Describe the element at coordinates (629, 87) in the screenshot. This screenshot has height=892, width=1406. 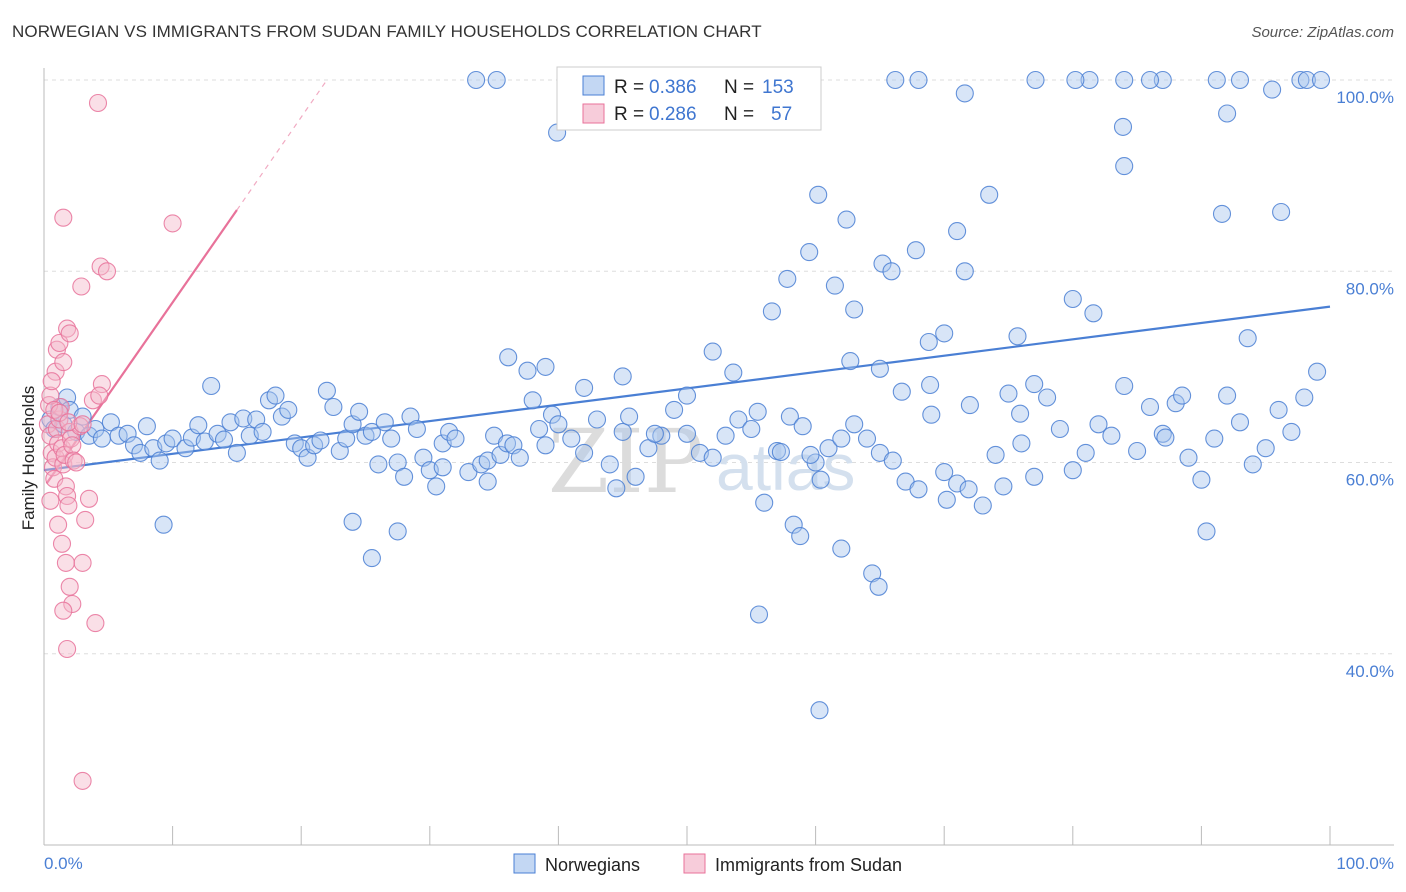
I see `legend-r-label-norwegians: R =` at that location.